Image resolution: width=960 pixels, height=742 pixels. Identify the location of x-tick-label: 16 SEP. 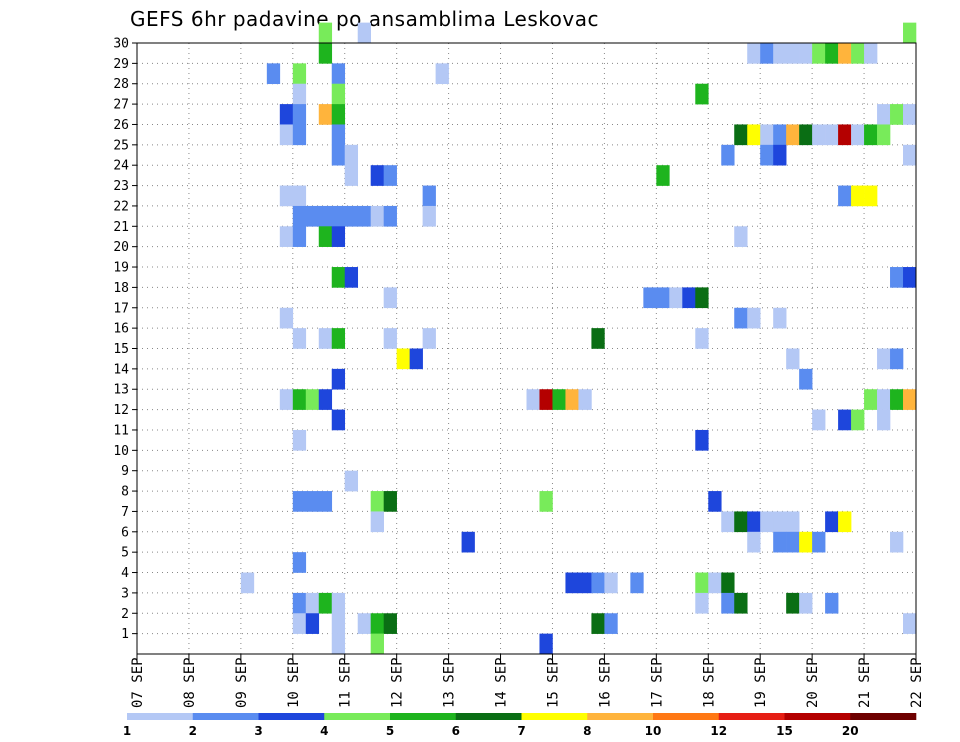
(605, 682).